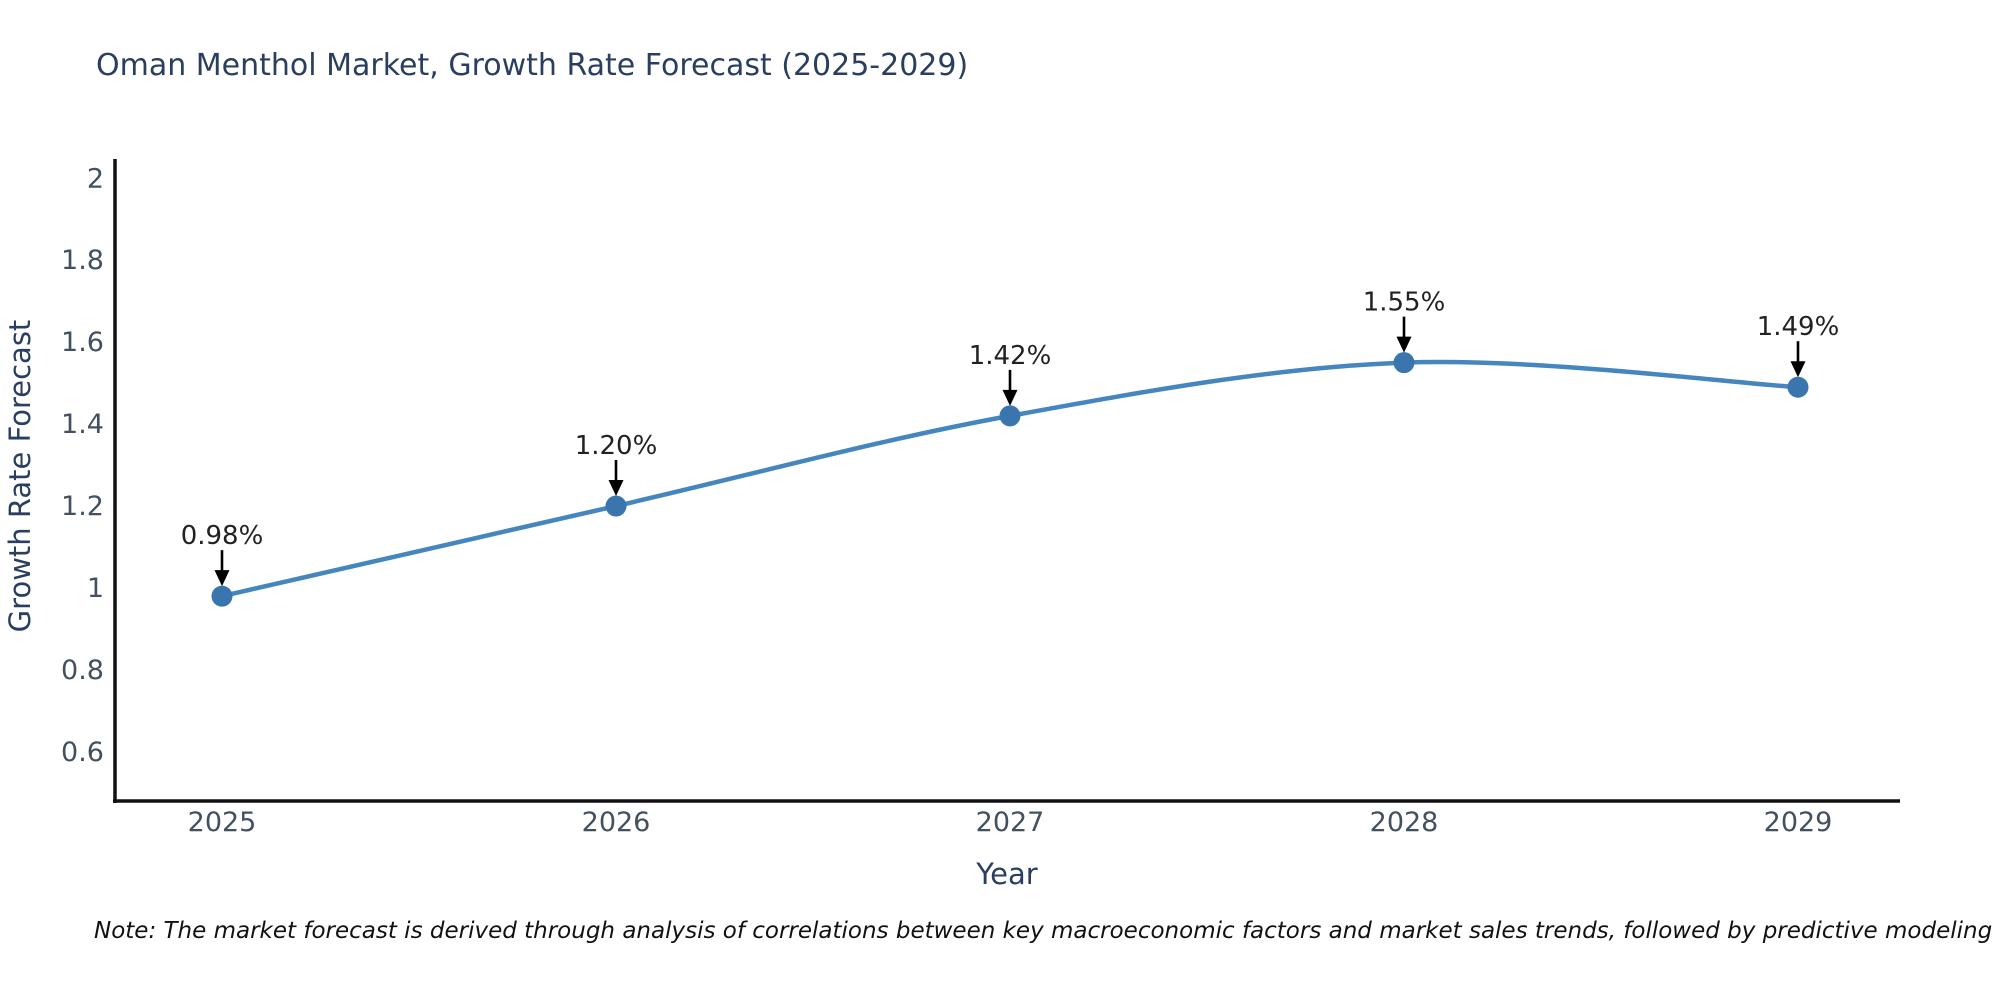 The height and width of the screenshot is (1000, 2000). I want to click on x-axis-title: Year, so click(1006, 874).